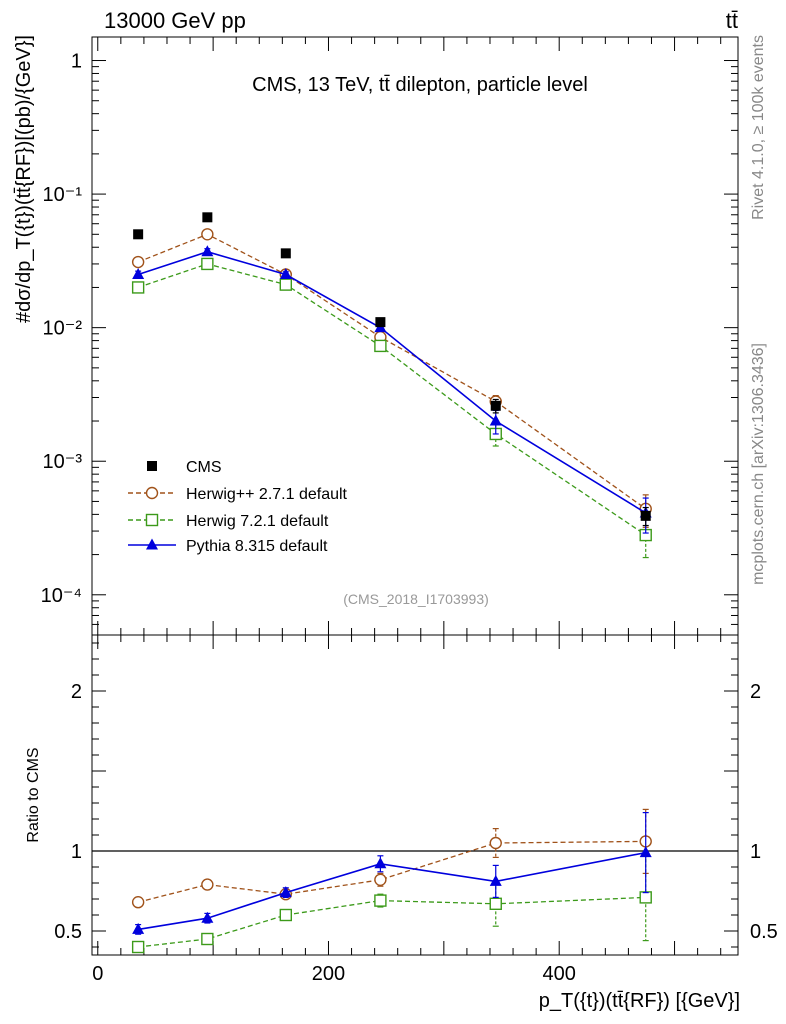  I want to click on main-y-tick-label: 10⁻⁴, so click(61, 596).